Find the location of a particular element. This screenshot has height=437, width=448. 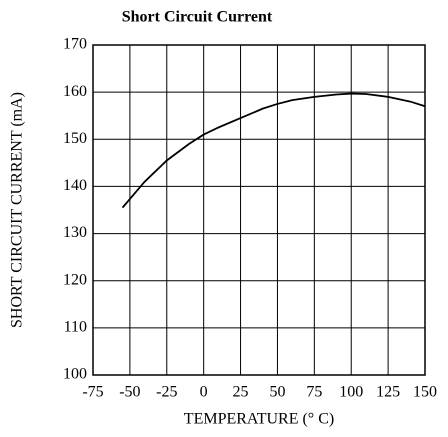

x-tick-label: 0 is located at coordinates (204, 392).